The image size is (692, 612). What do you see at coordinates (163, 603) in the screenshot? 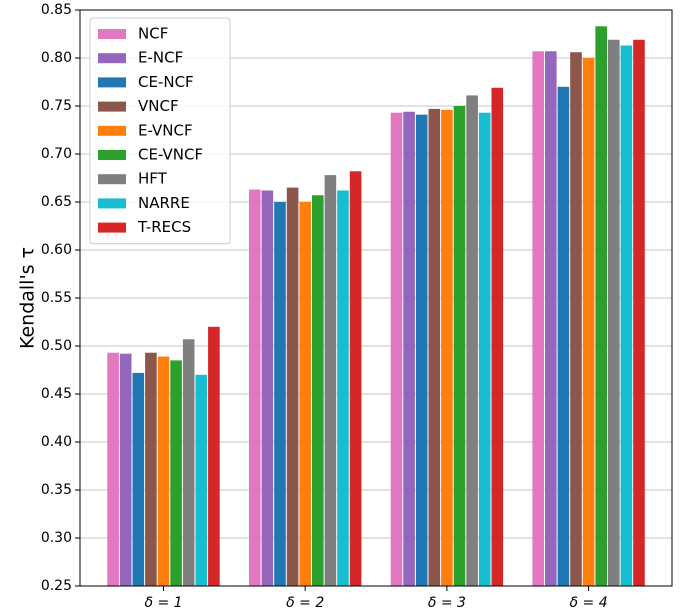
I see `x-tick-label: δ = 1` at bounding box center [163, 603].